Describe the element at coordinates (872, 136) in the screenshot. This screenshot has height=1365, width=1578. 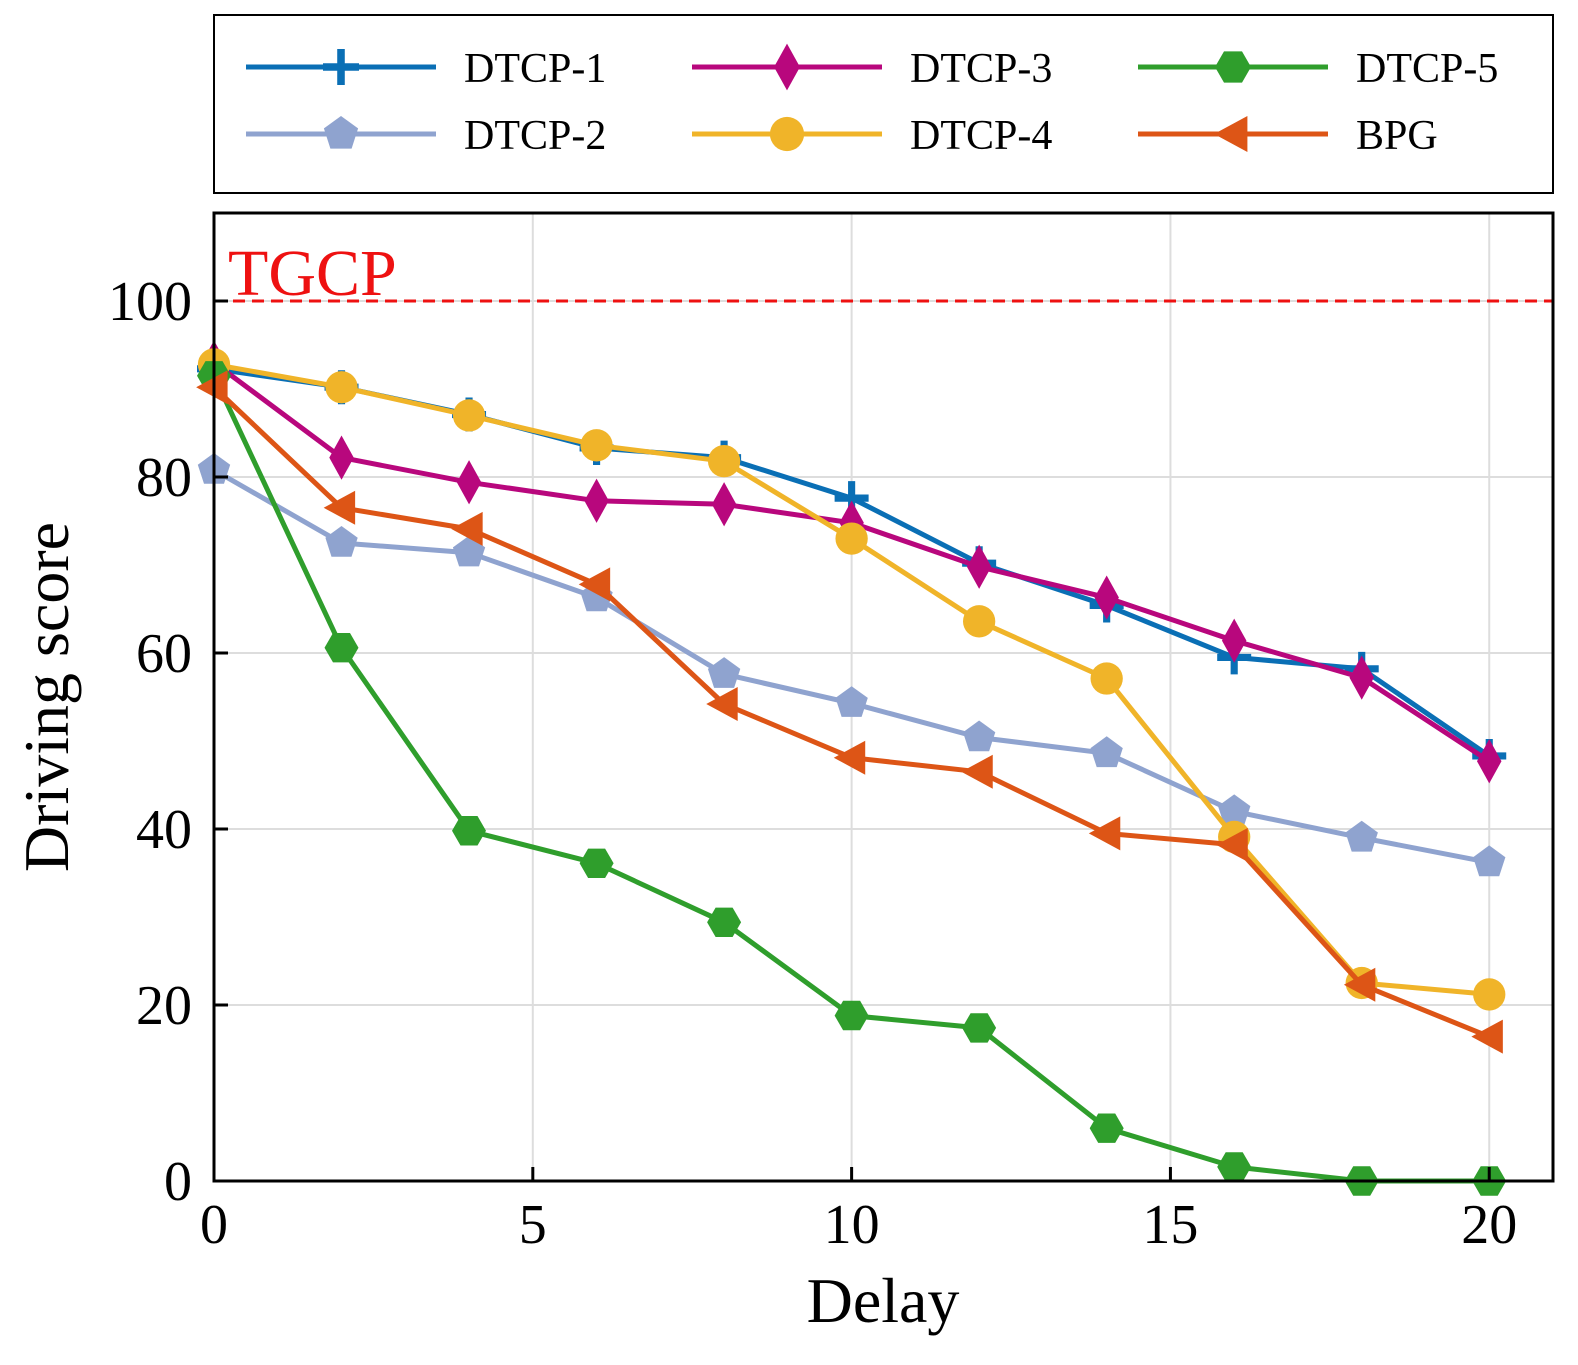
I see `legend-entry-dtcp-4: DTCP-4` at that location.